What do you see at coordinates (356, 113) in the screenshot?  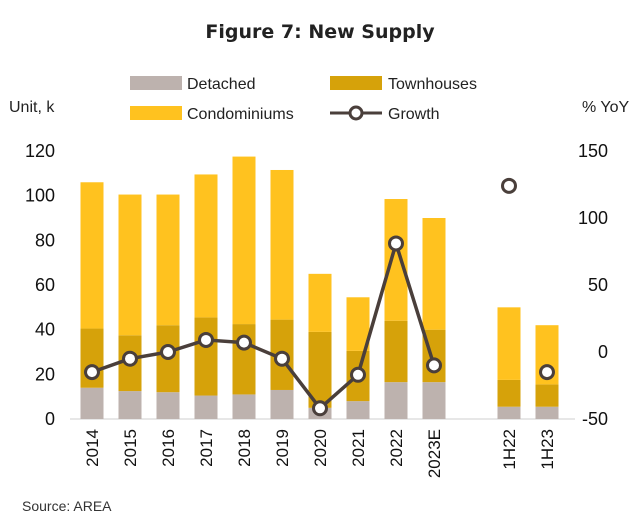 I see `legend-swatch-growth-marker` at bounding box center [356, 113].